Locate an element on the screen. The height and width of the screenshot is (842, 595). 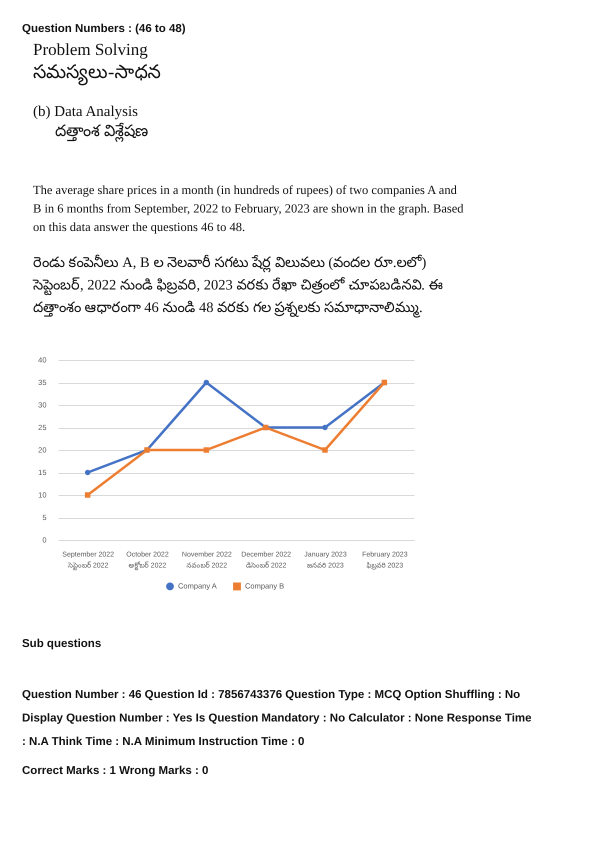
text: సమస్యలు-సాధన is located at coordinates (96, 74).